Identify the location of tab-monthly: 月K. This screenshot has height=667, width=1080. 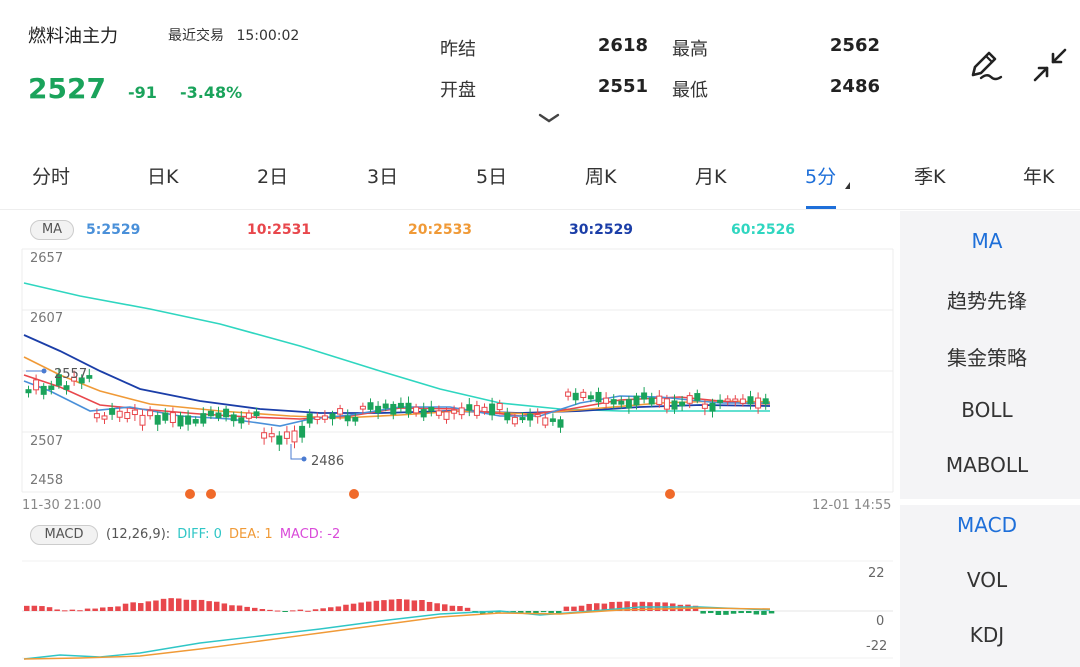
(711, 177).